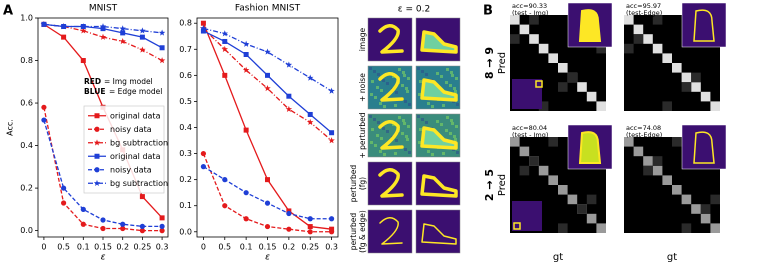  Describe the element at coordinates (162, 247) in the screenshot. I see `x-tick-label: 0.3` at that location.